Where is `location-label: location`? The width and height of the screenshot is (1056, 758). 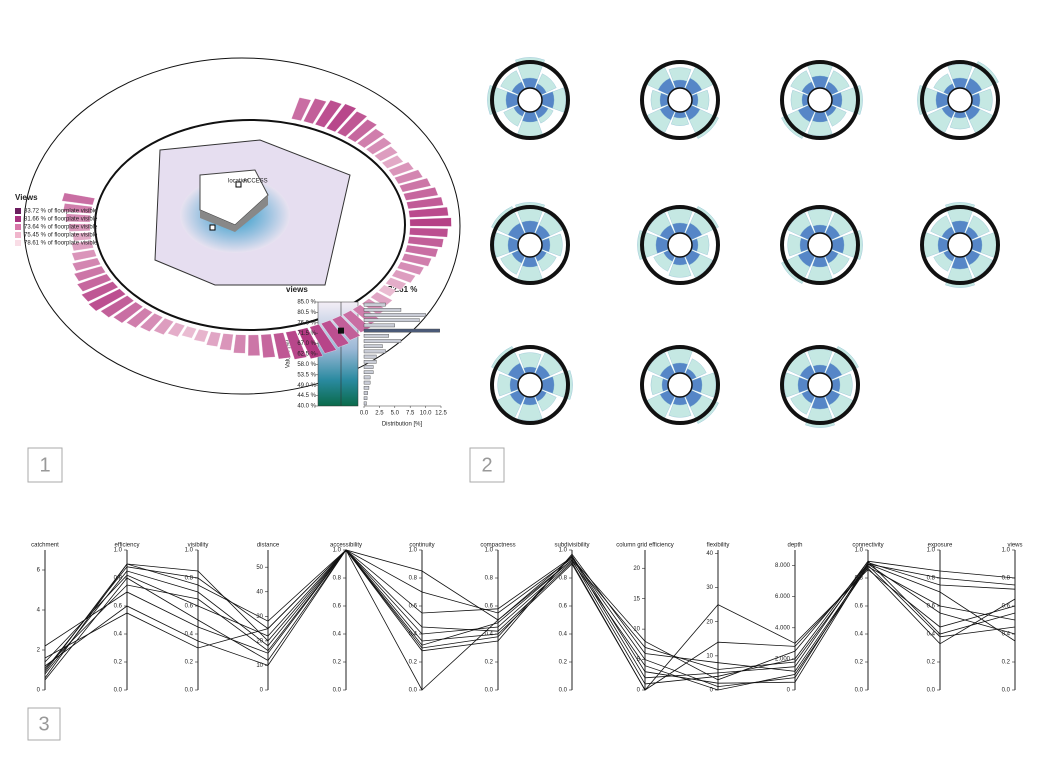
location-label: location is located at coordinates (238, 182).